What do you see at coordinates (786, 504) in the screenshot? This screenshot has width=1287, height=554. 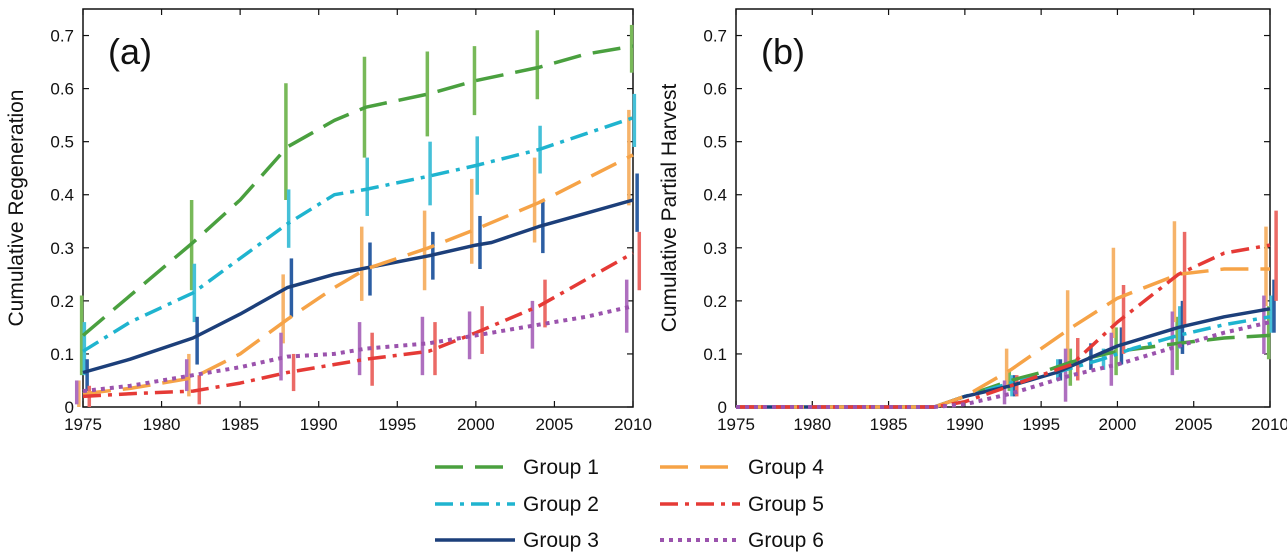 I see `legend-label: Group 5` at bounding box center [786, 504].